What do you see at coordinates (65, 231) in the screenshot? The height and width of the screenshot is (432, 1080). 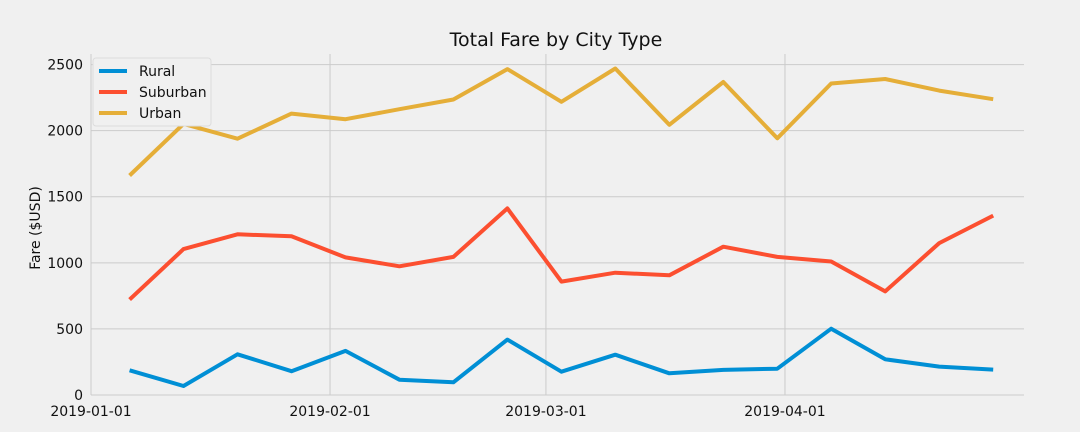 I see `y-axis-ticks: 0 500 1000 1500 2000 2500` at bounding box center [65, 231].